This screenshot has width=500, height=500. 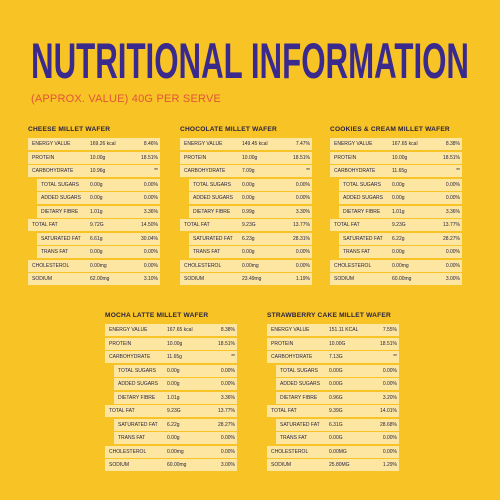 I want to click on table-row: TOTAL FAT 9.39G 14.01%, so click(x=333, y=411).